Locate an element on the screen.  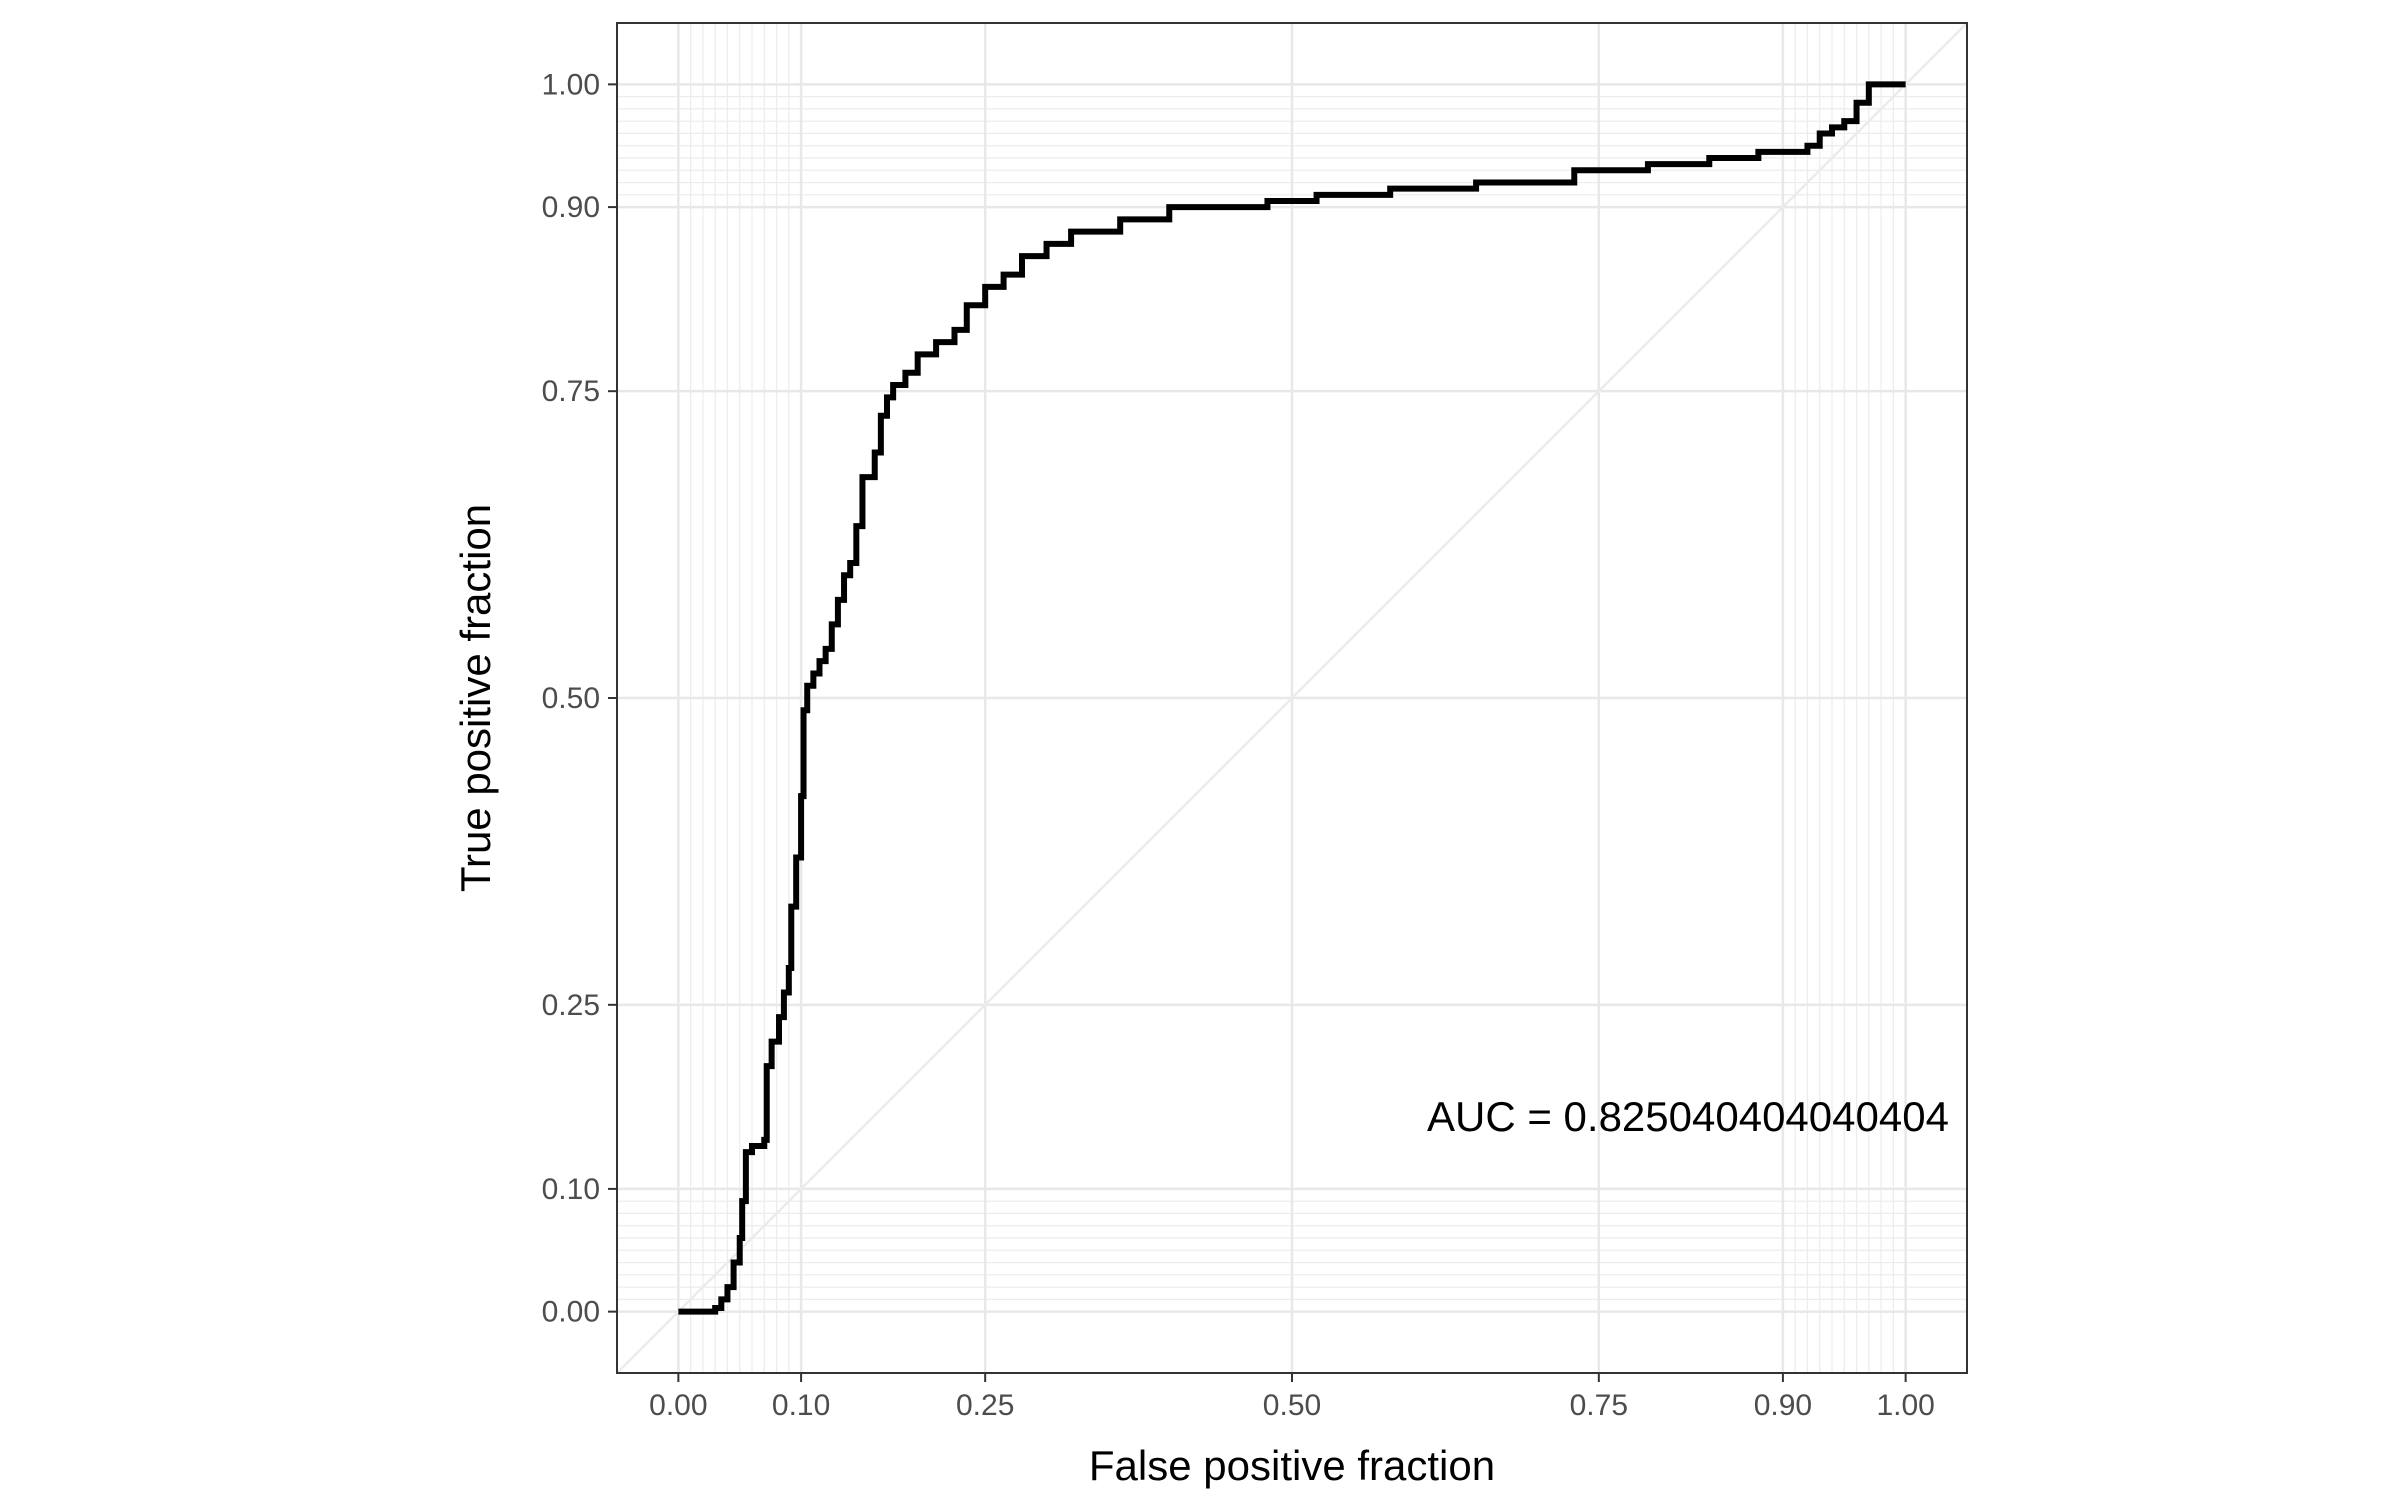
x-tick-label: 0.75 is located at coordinates (1599, 1405).